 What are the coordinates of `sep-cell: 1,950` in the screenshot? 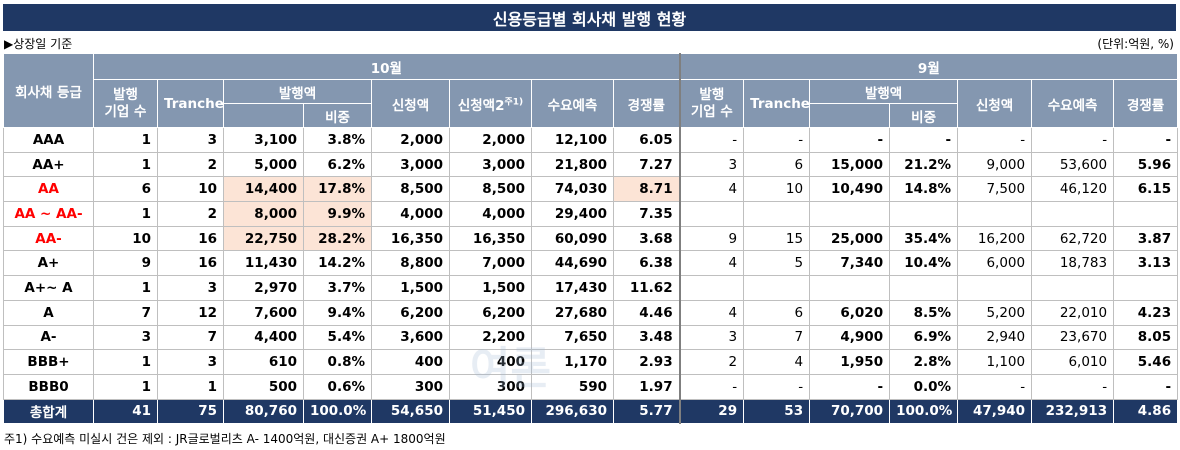 It's located at (850, 362).